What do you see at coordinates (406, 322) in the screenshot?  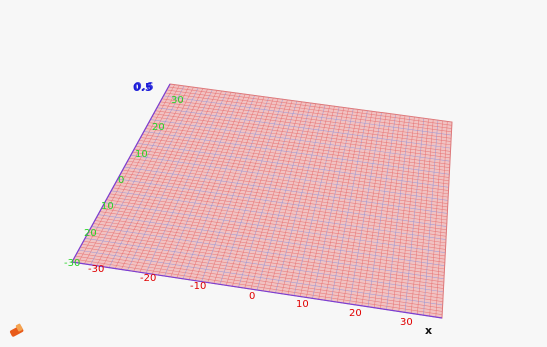 I see `x-tick-label: 30` at bounding box center [406, 322].